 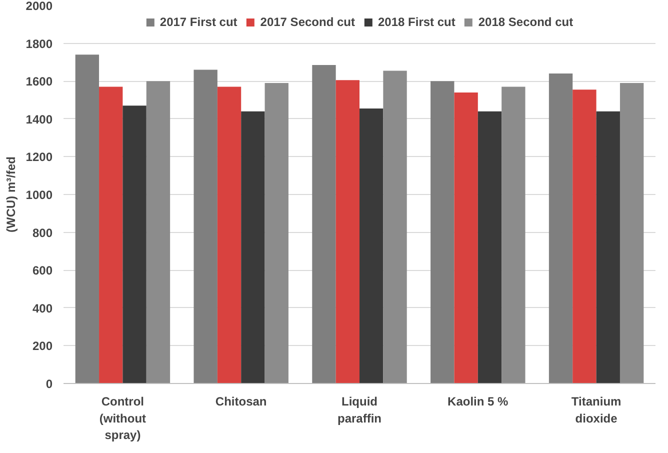 What do you see at coordinates (417, 22) in the screenshot?
I see `legend-label: 2018 First cut` at bounding box center [417, 22].